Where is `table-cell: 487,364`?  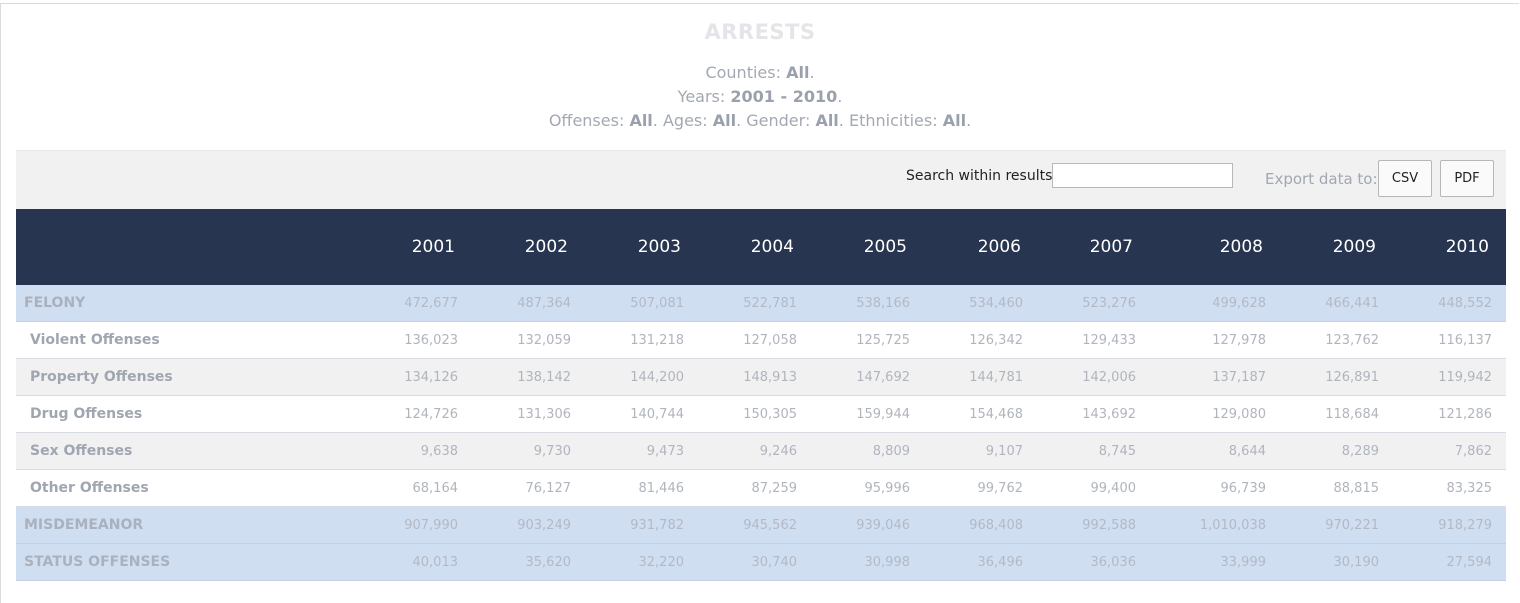 table-cell: 487,364 is located at coordinates (544, 303).